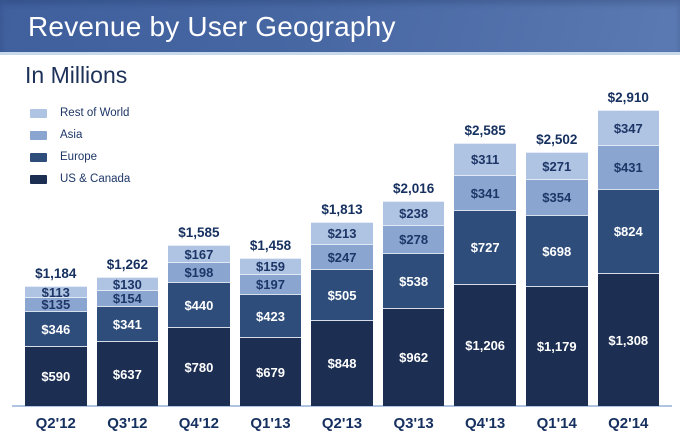 This screenshot has width=680, height=438. Describe the element at coordinates (485, 130) in the screenshot. I see `bar-total-label: $2,585` at that location.